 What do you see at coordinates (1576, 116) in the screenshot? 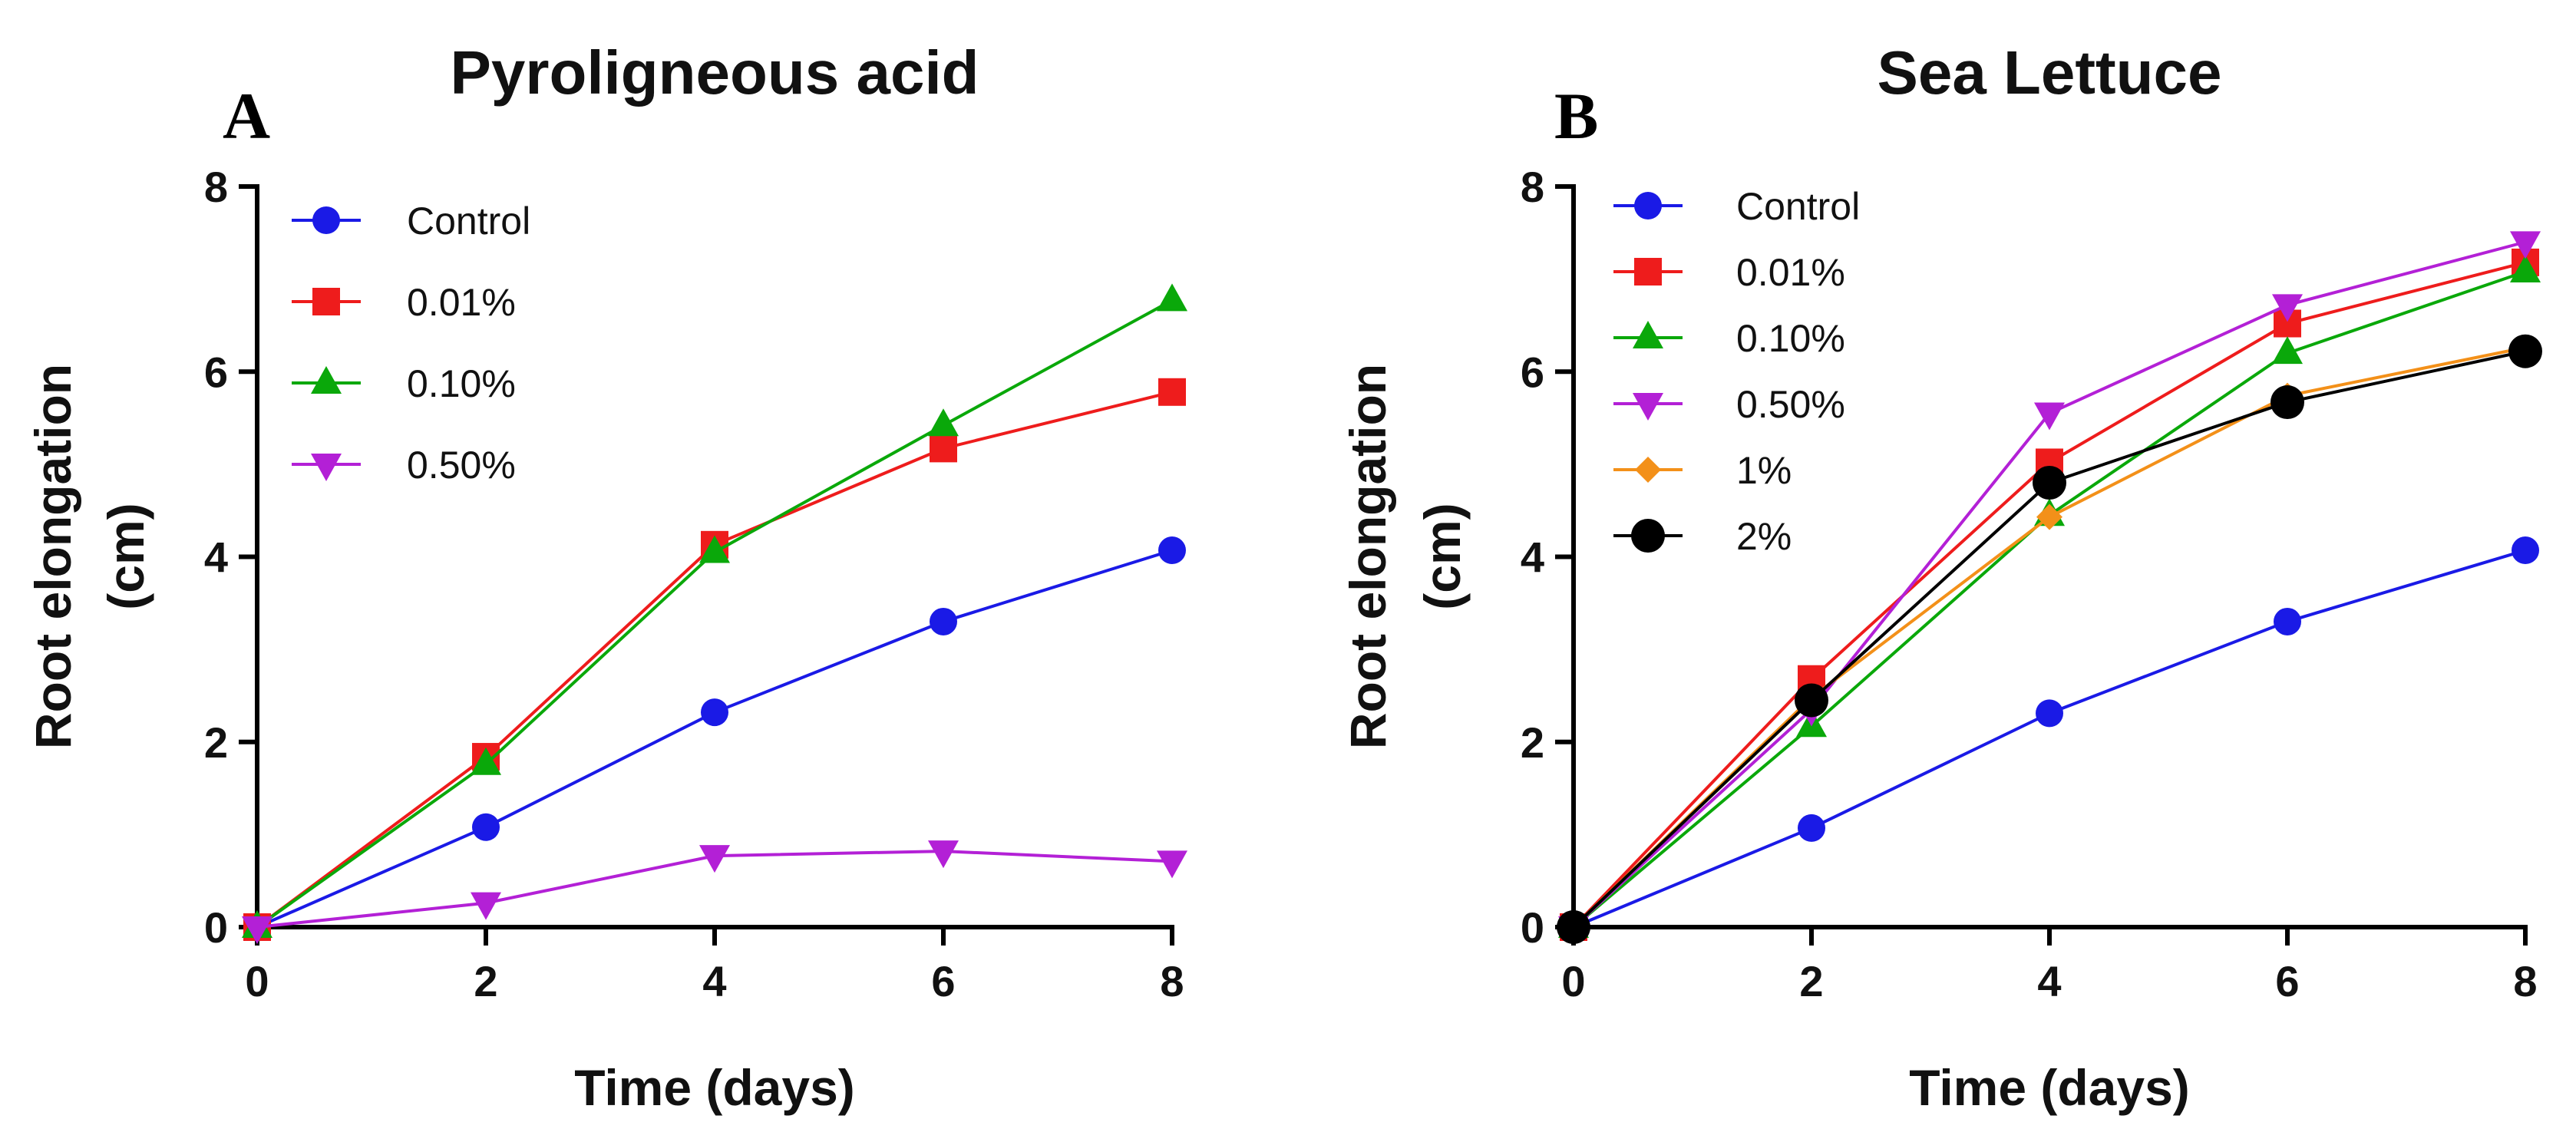
I see `panel-letter: B` at bounding box center [1576, 116].